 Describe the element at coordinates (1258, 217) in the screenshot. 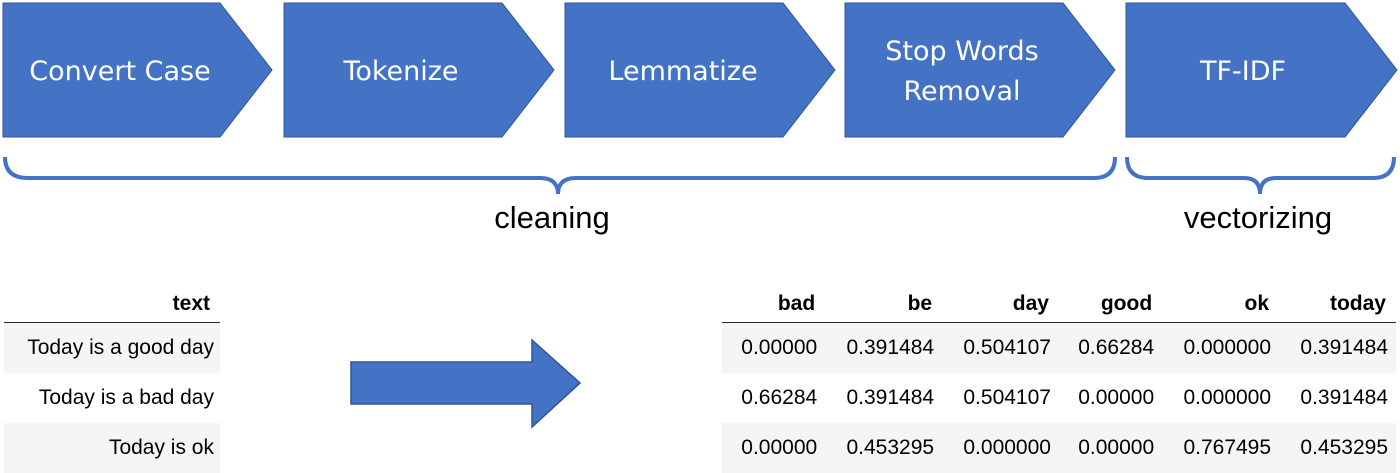

I see `vectorizing-label: vectorizing` at that location.